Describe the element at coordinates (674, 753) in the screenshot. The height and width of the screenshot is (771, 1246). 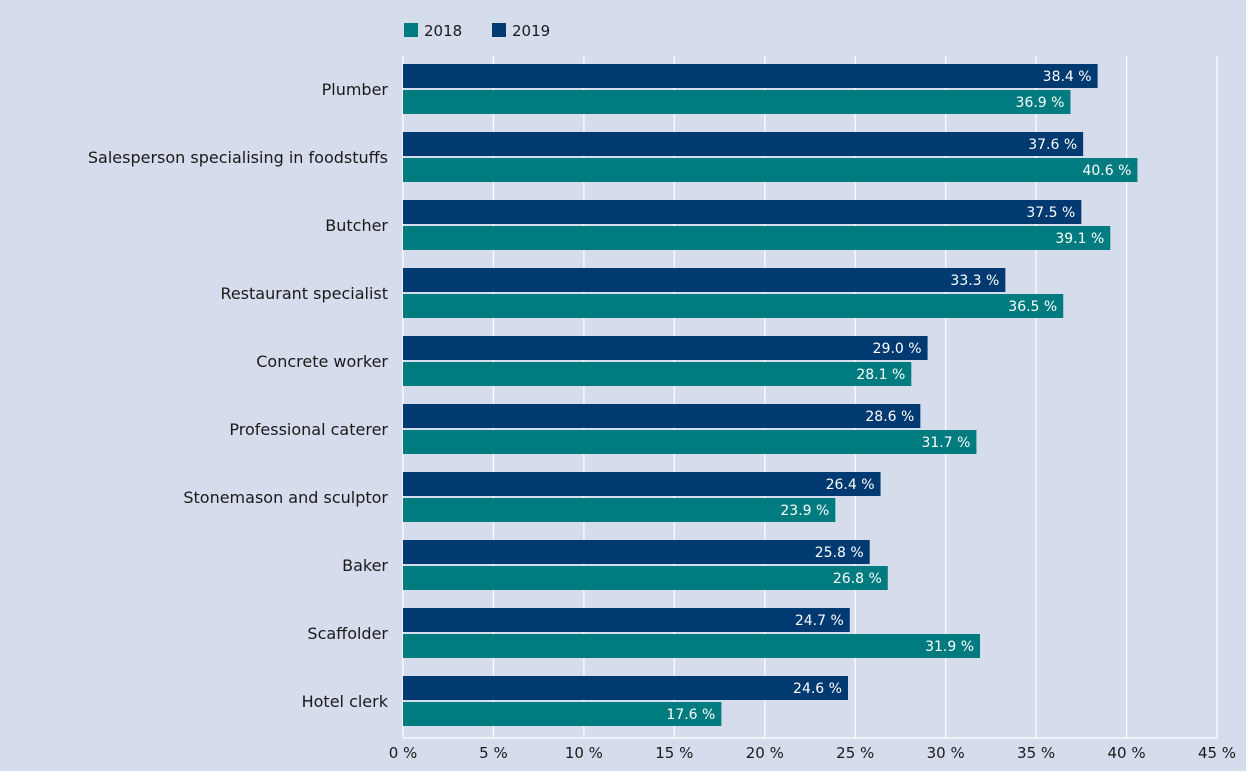
I see `x-tick-label: 15 %` at that location.